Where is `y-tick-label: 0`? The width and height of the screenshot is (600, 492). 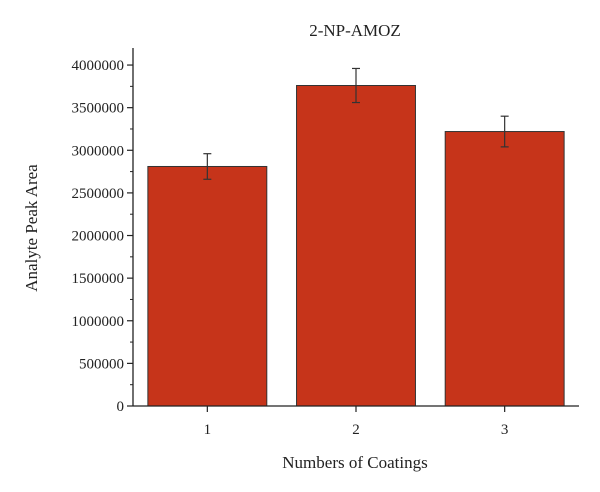 y-tick-label: 0 is located at coordinates (121, 407).